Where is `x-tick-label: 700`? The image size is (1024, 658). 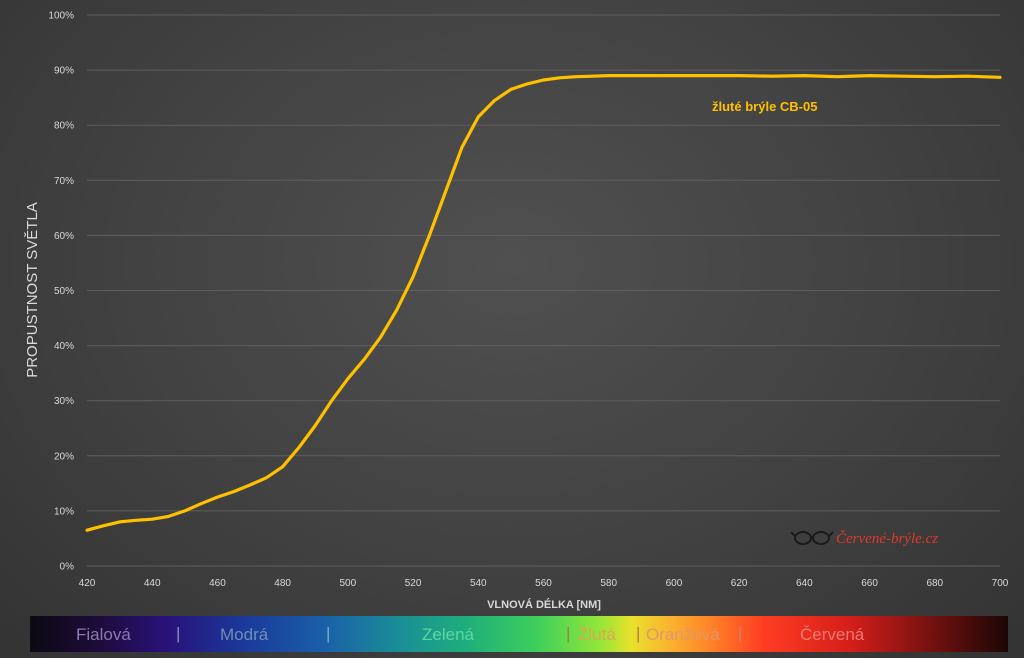 x-tick-label: 700 is located at coordinates (1000, 583).